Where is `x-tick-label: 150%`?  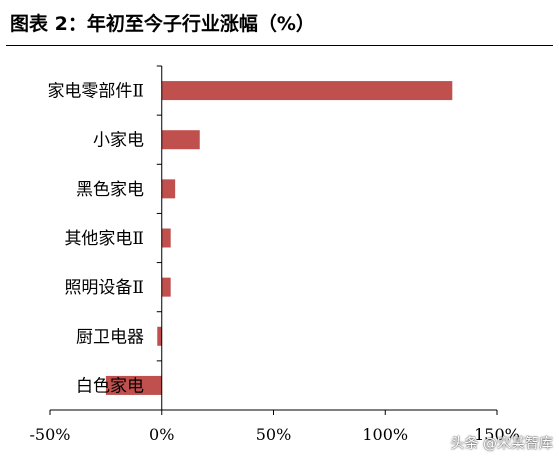
x-tick-label: 150% is located at coordinates (497, 434).